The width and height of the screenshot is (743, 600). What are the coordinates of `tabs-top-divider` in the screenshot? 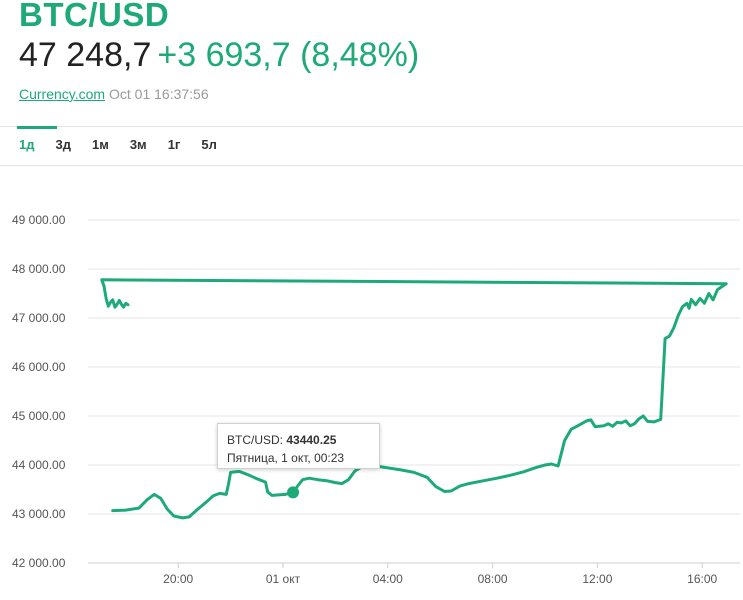 It's located at (371, 126).